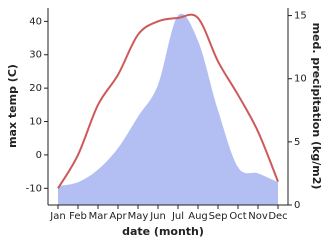 The width and height of the screenshot is (326, 242). Describe the element at coordinates (237, 216) in the screenshot. I see `x-tick-label: Oct` at that location.